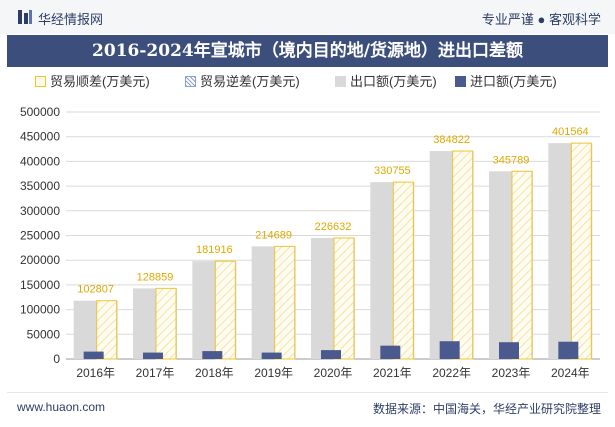  What do you see at coordinates (40, 112) in the screenshot?
I see `y-tick-label: 500000` at bounding box center [40, 112].